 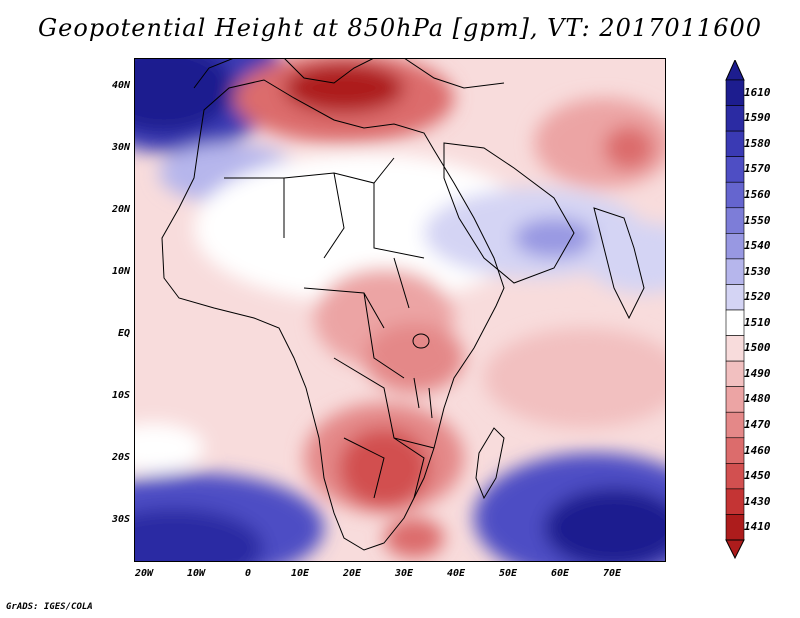 I want to click on colorbar-label: 1410, so click(x=757, y=527).